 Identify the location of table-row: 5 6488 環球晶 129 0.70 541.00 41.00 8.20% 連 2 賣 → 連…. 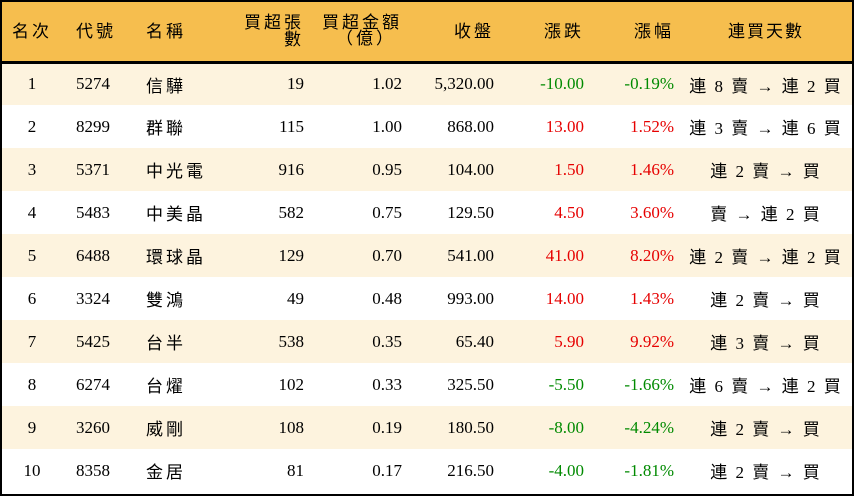
(427, 255).